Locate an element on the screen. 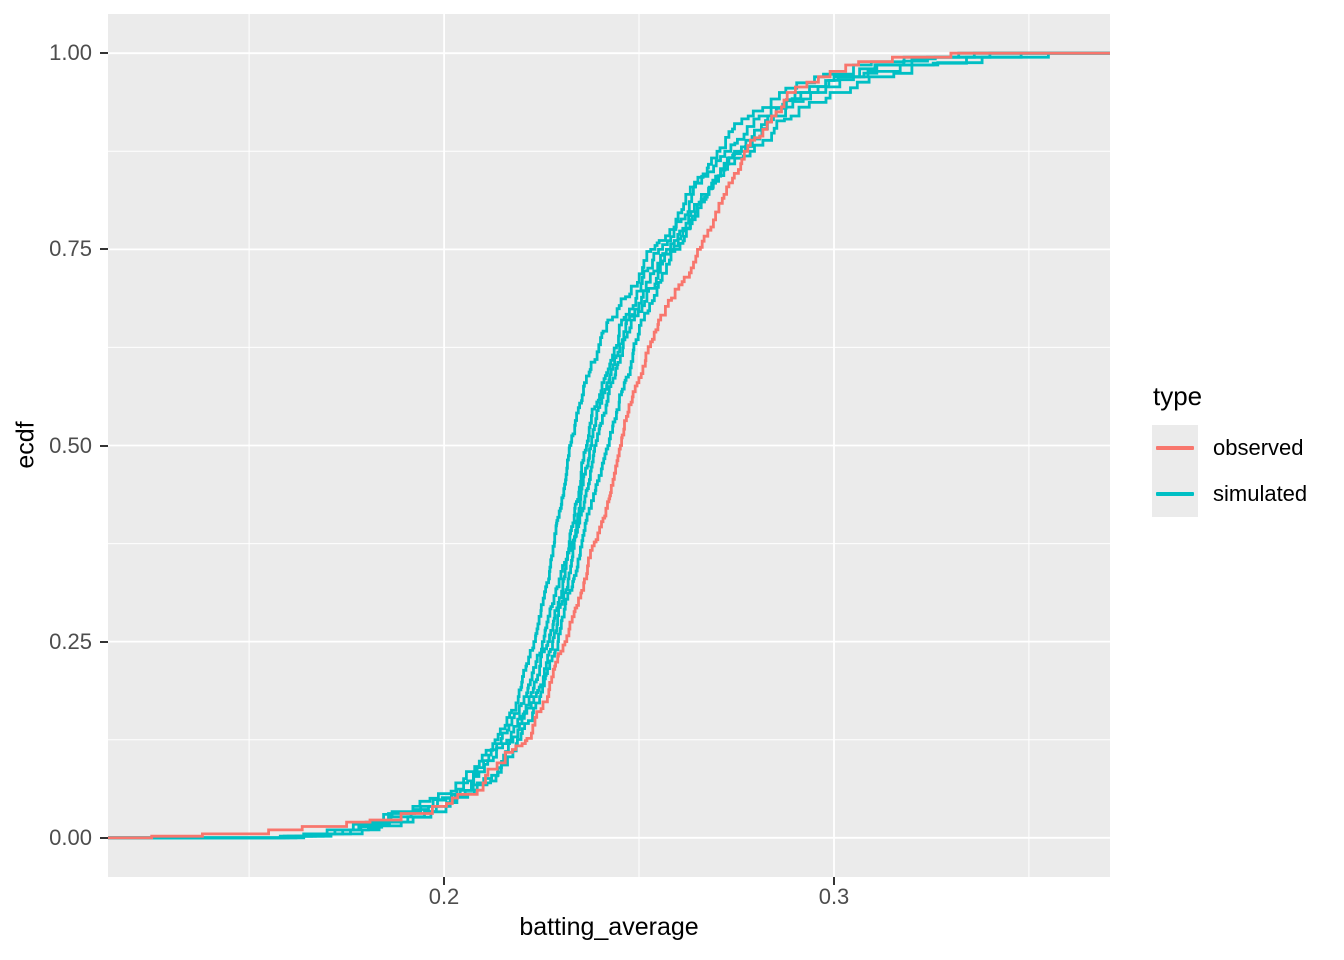 The image size is (1344, 960). x-tick-label-0.3: 0.3 is located at coordinates (834, 896).